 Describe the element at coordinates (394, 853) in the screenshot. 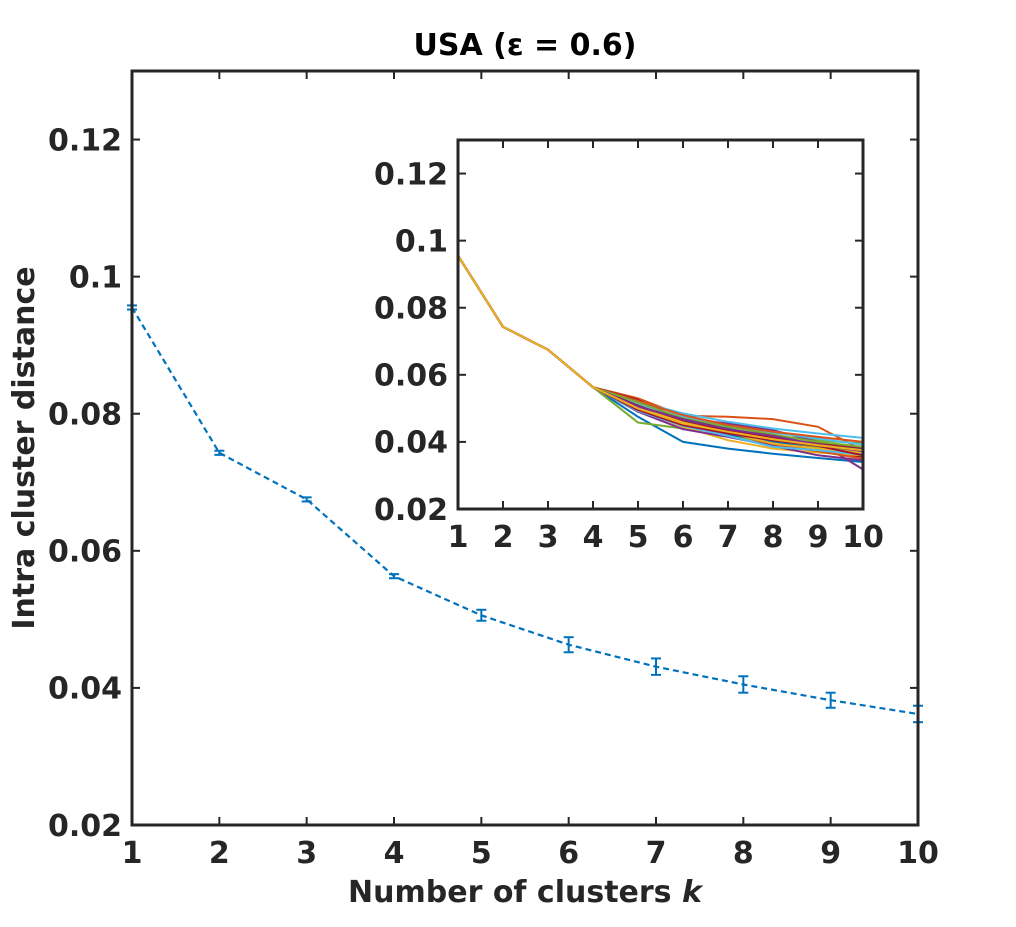

I see `main-x-tick-label: 4` at that location.